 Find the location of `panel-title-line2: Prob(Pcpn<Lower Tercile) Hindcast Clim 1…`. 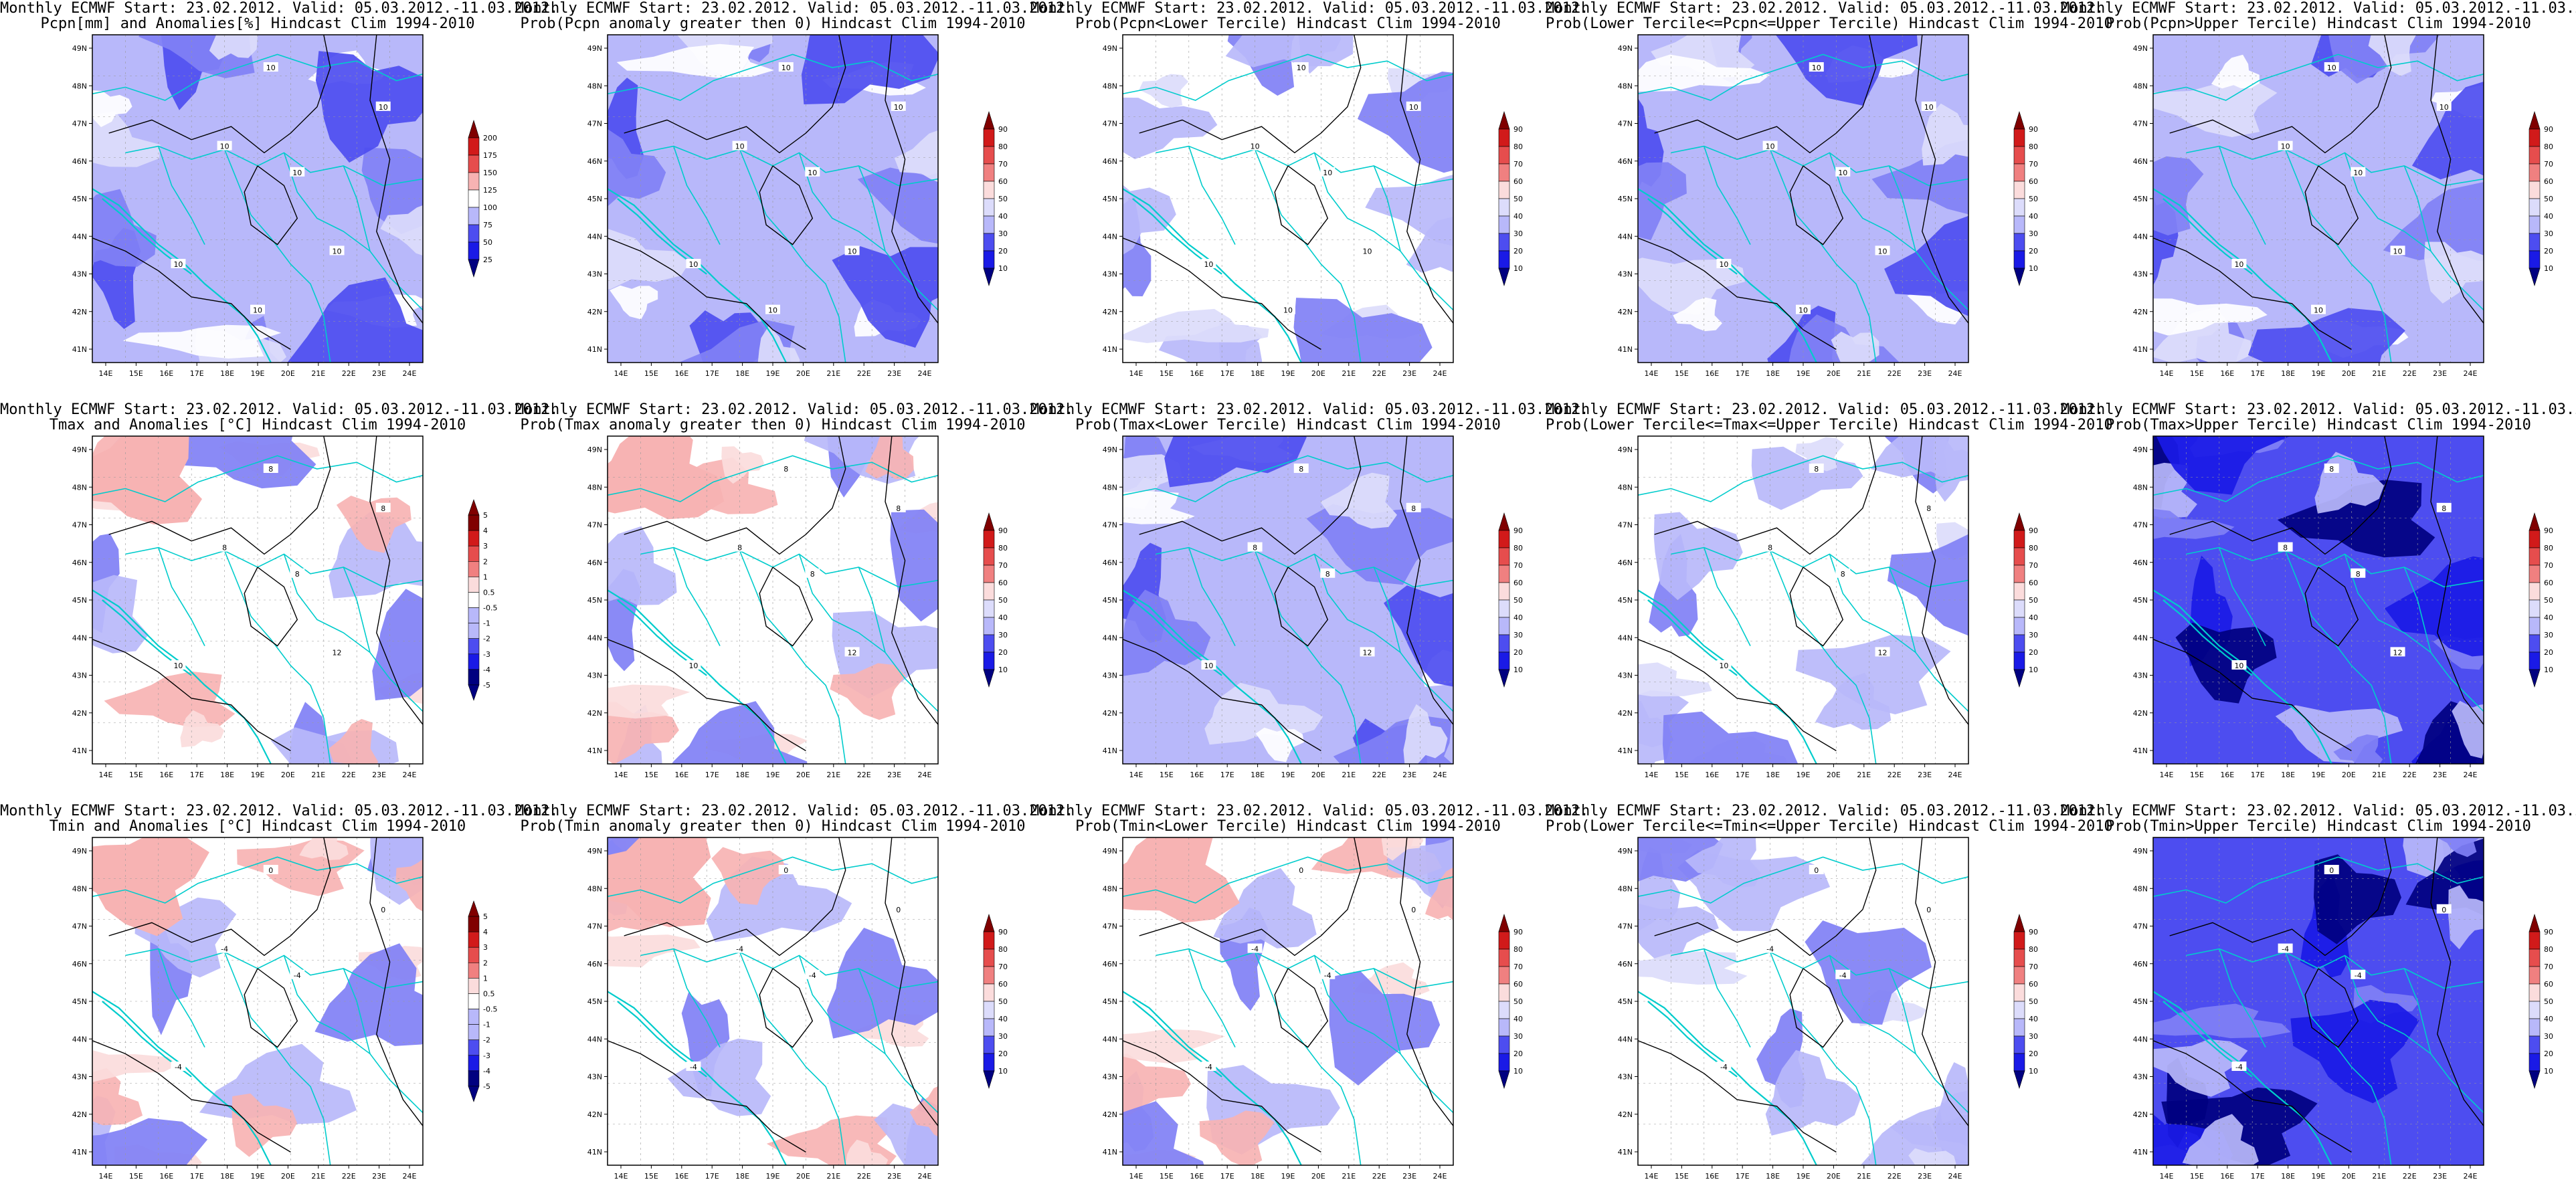

panel-title-line2: Prob(Pcpn<Lower Tercile) Hindcast Clim 1… is located at coordinates (1288, 23).